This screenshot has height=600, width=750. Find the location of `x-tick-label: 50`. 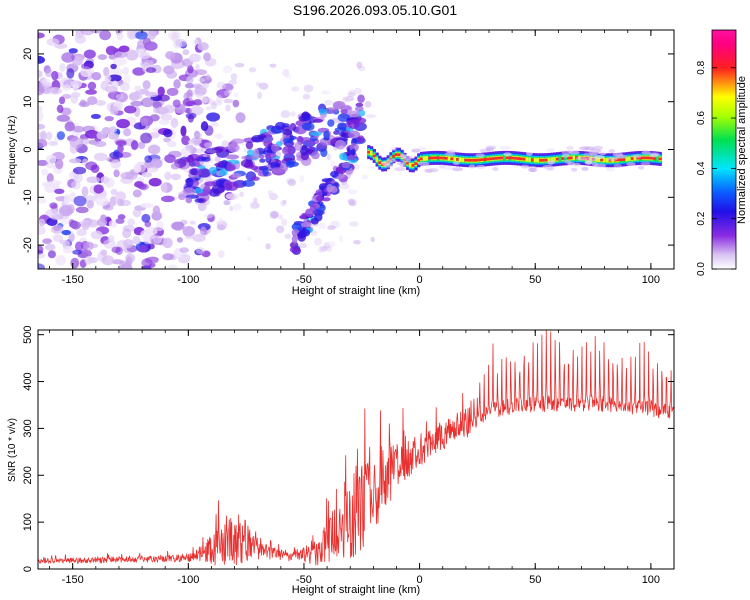

x-tick-label: 50 is located at coordinates (535, 580).